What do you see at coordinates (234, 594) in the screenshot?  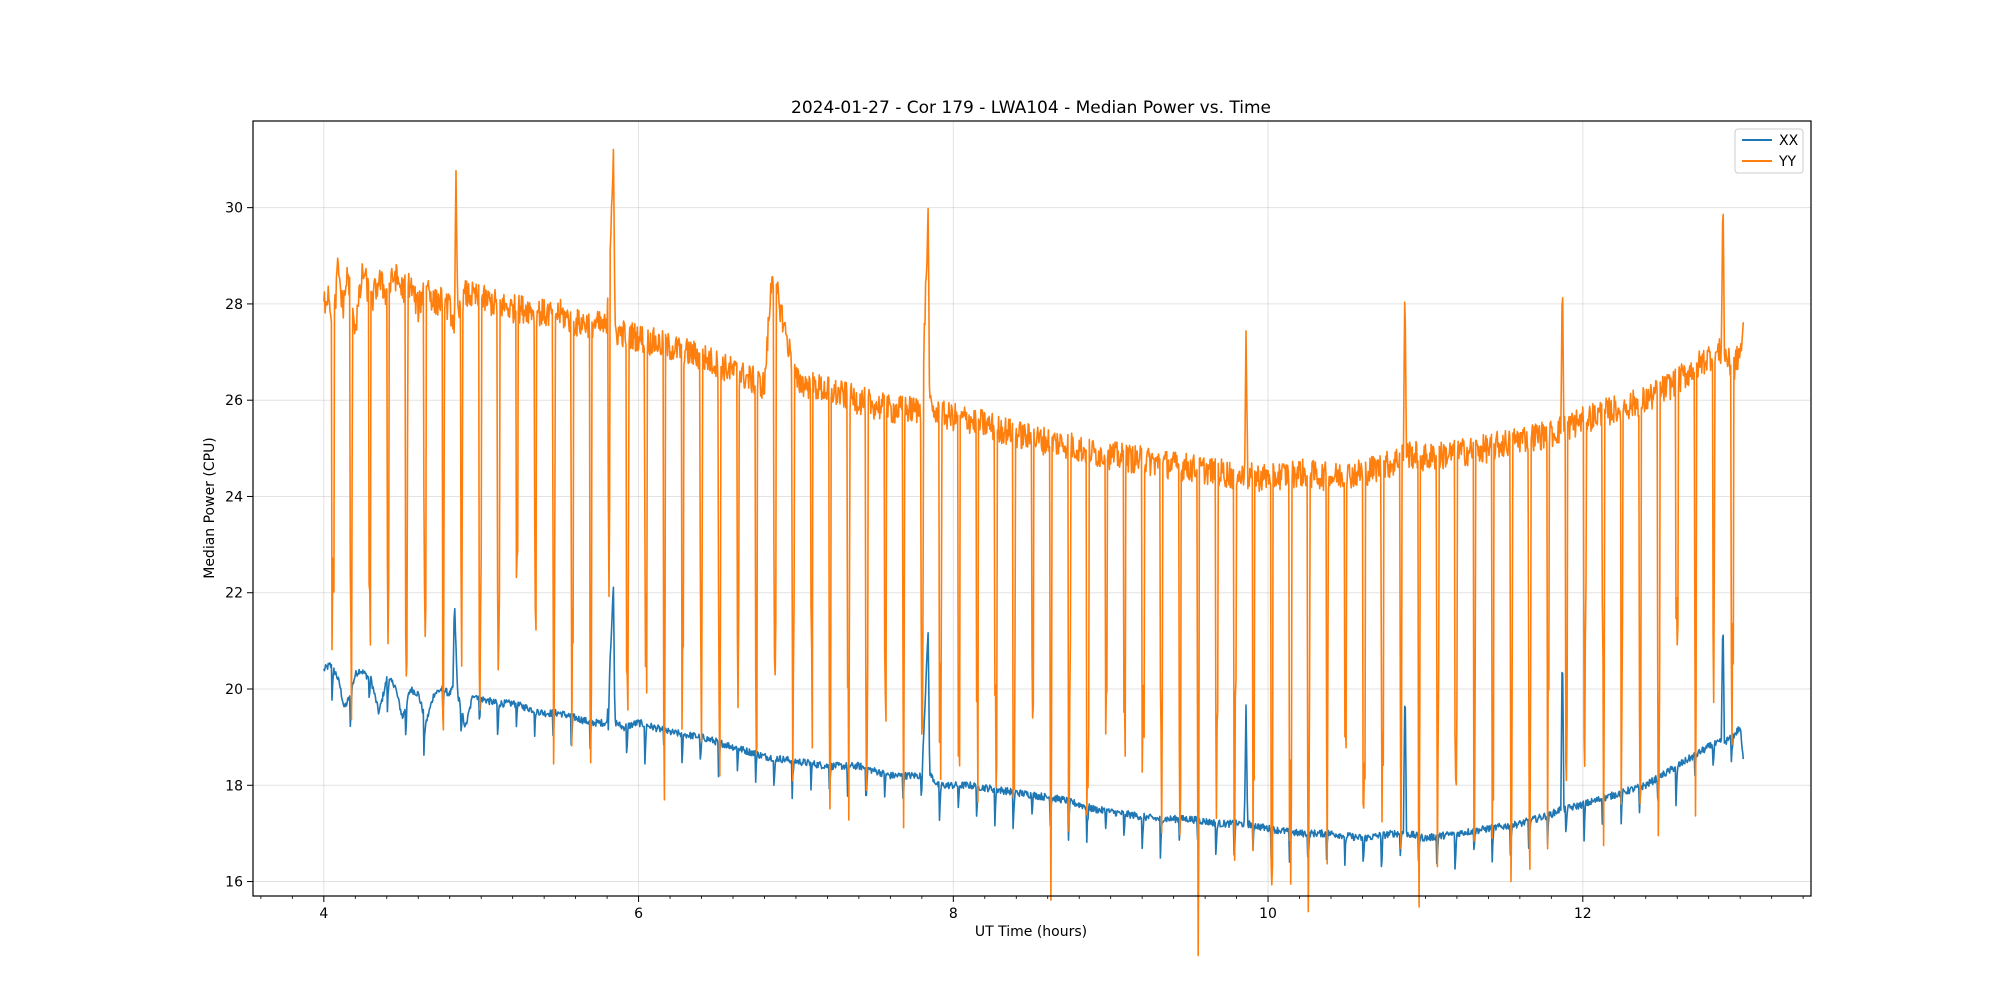 I see `y-tick-label: 22` at bounding box center [234, 594].